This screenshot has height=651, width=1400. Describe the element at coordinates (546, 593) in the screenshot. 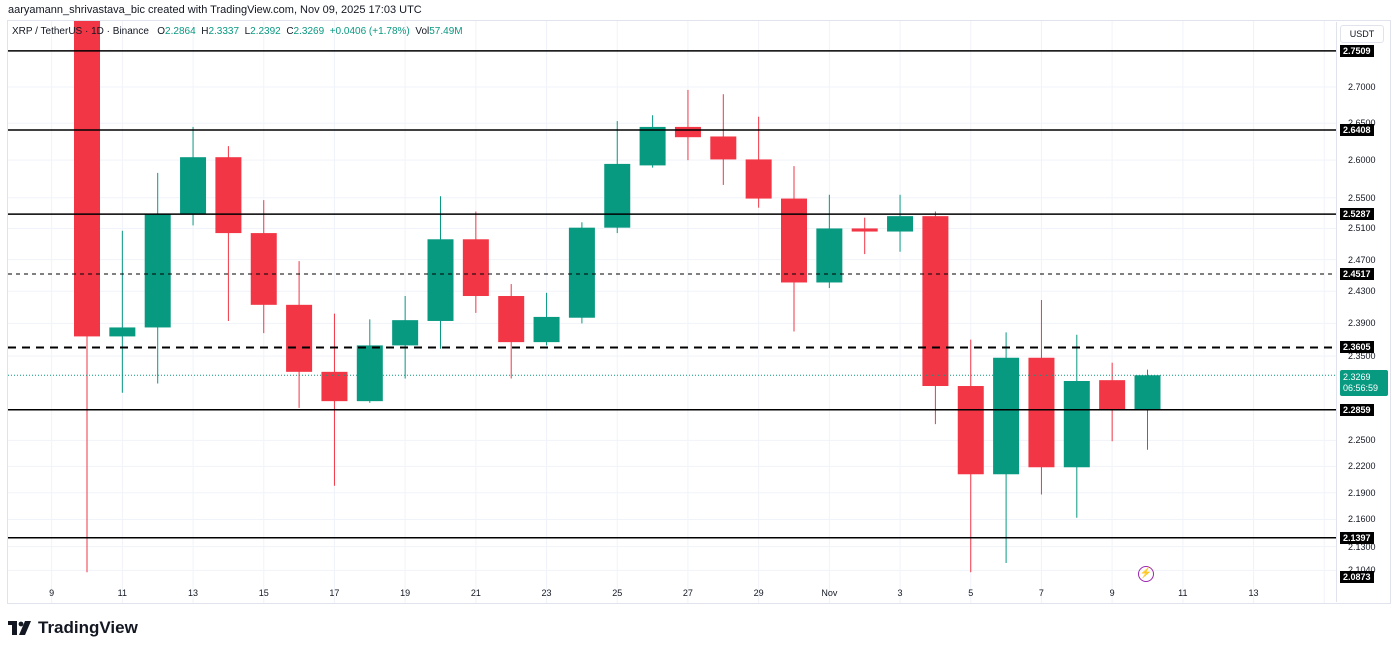

I see `date-tick-label: 23` at that location.